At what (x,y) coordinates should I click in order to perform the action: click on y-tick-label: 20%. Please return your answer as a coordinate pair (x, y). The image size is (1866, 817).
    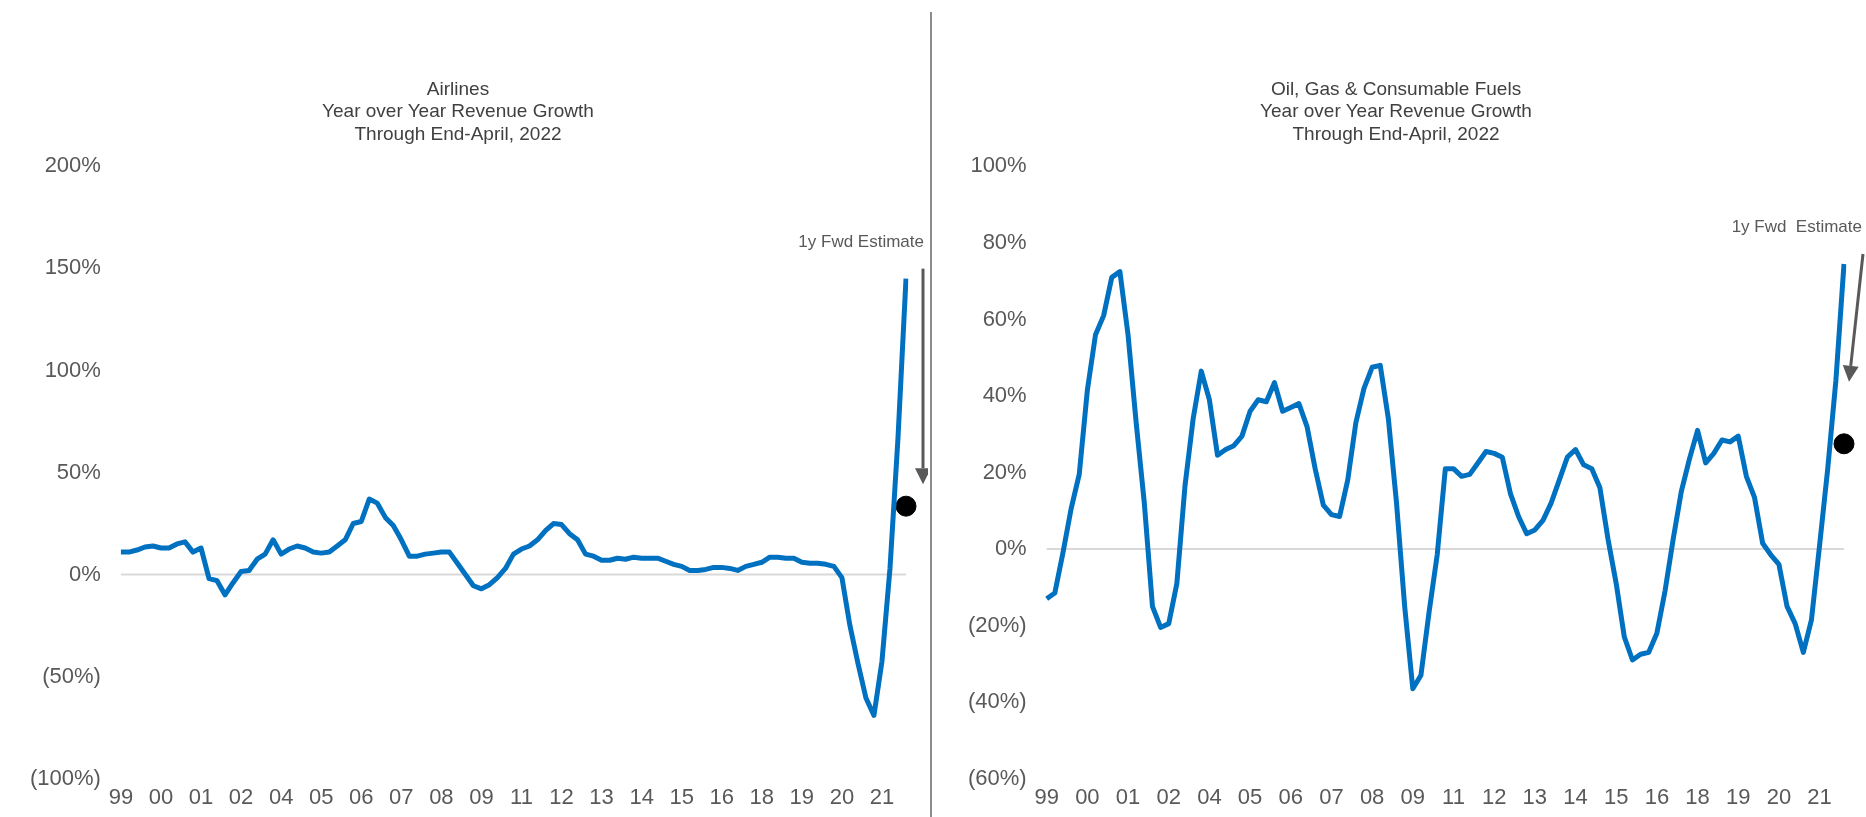
    Looking at the image, I should click on (1004, 471).